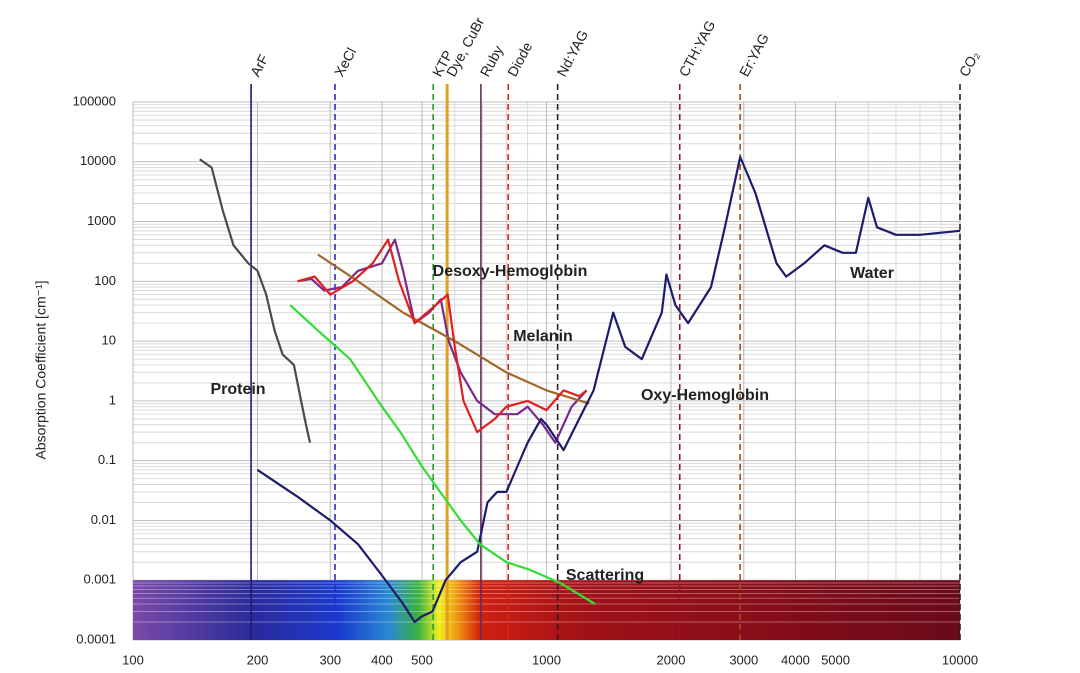 The height and width of the screenshot is (673, 1080). Describe the element at coordinates (98, 160) in the screenshot. I see `y-tick-label: 10000` at that location.